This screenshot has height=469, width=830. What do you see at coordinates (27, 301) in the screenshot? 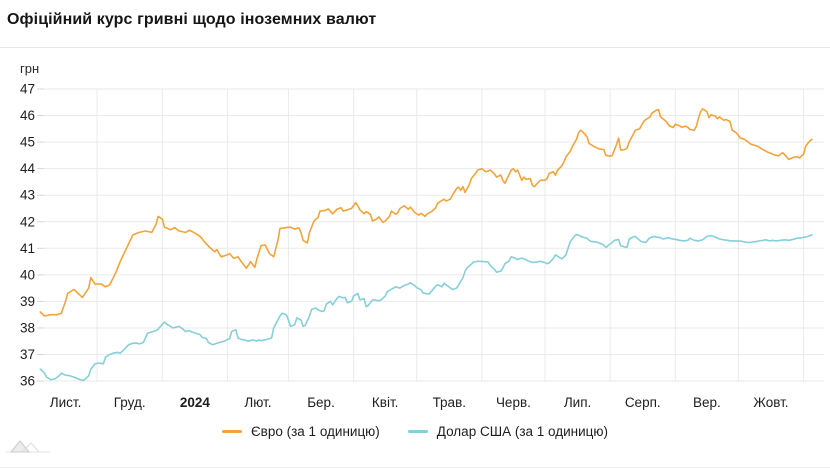
I see `y-tick-label: 39` at bounding box center [27, 301].